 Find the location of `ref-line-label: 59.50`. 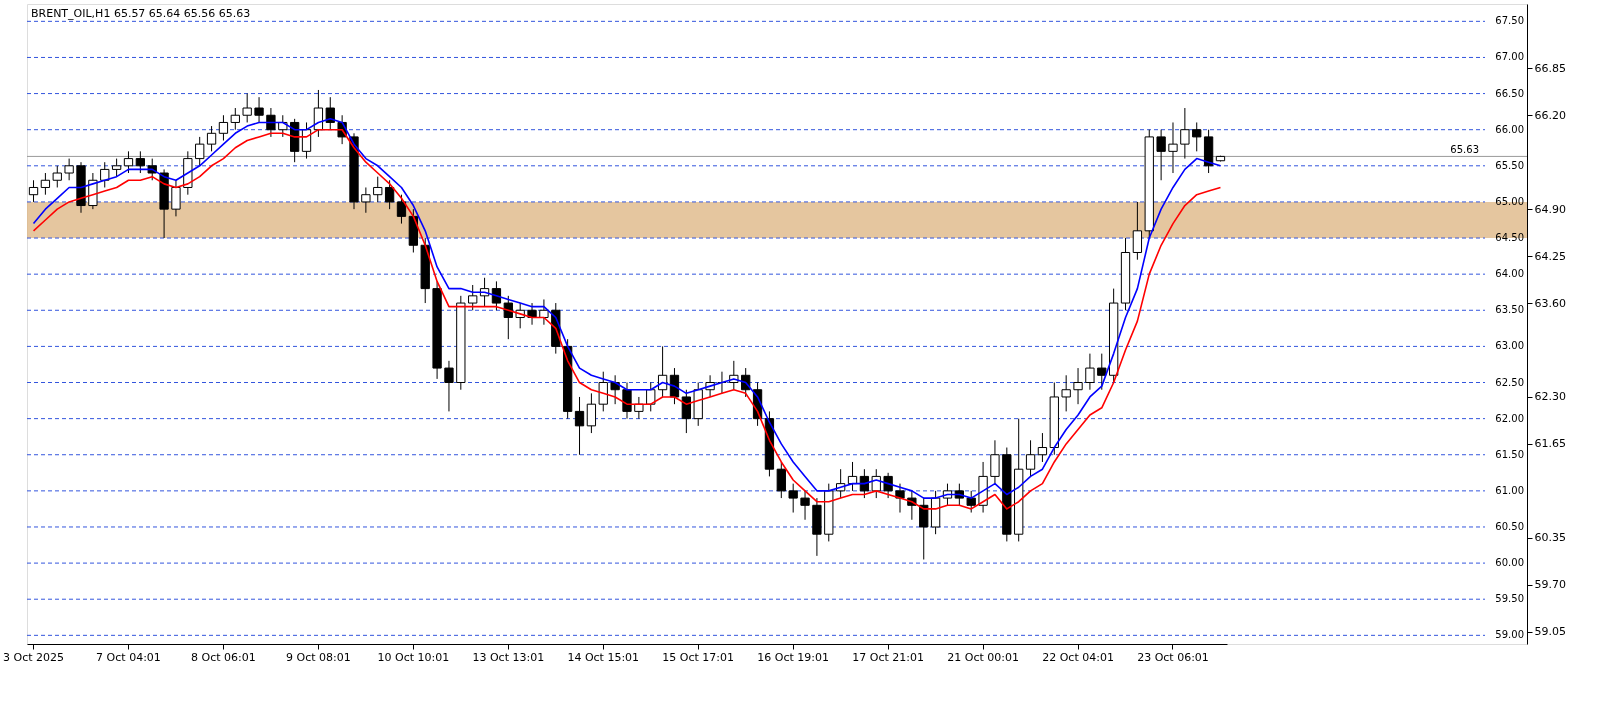

ref-line-label: 59.50 is located at coordinates (1509, 599).